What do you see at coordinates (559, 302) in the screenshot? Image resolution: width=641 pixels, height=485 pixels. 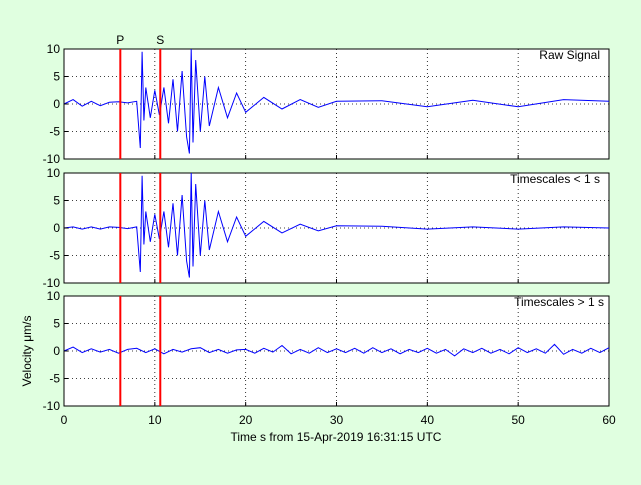 I see `panel-title: Timescales > 1 s` at bounding box center [559, 302].